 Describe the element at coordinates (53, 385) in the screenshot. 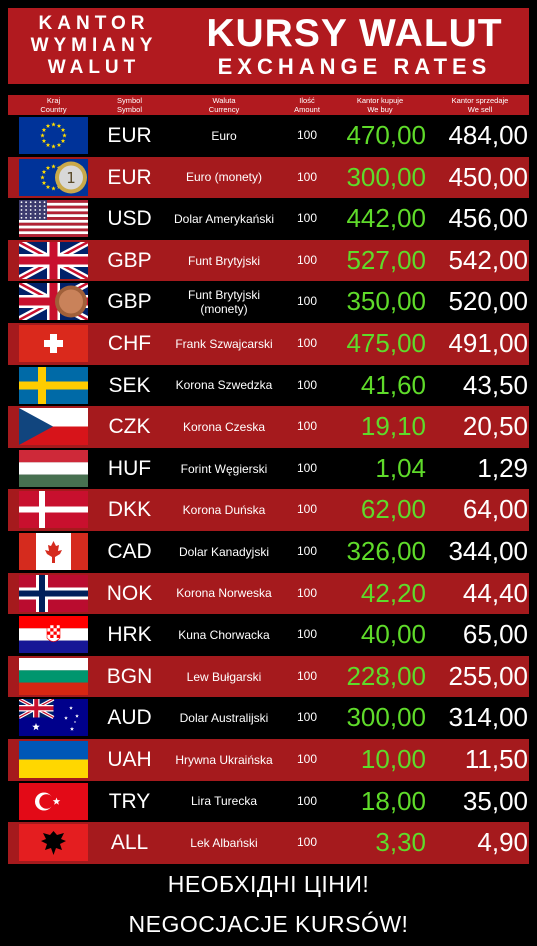

I see `sweden-flag-icon` at that location.